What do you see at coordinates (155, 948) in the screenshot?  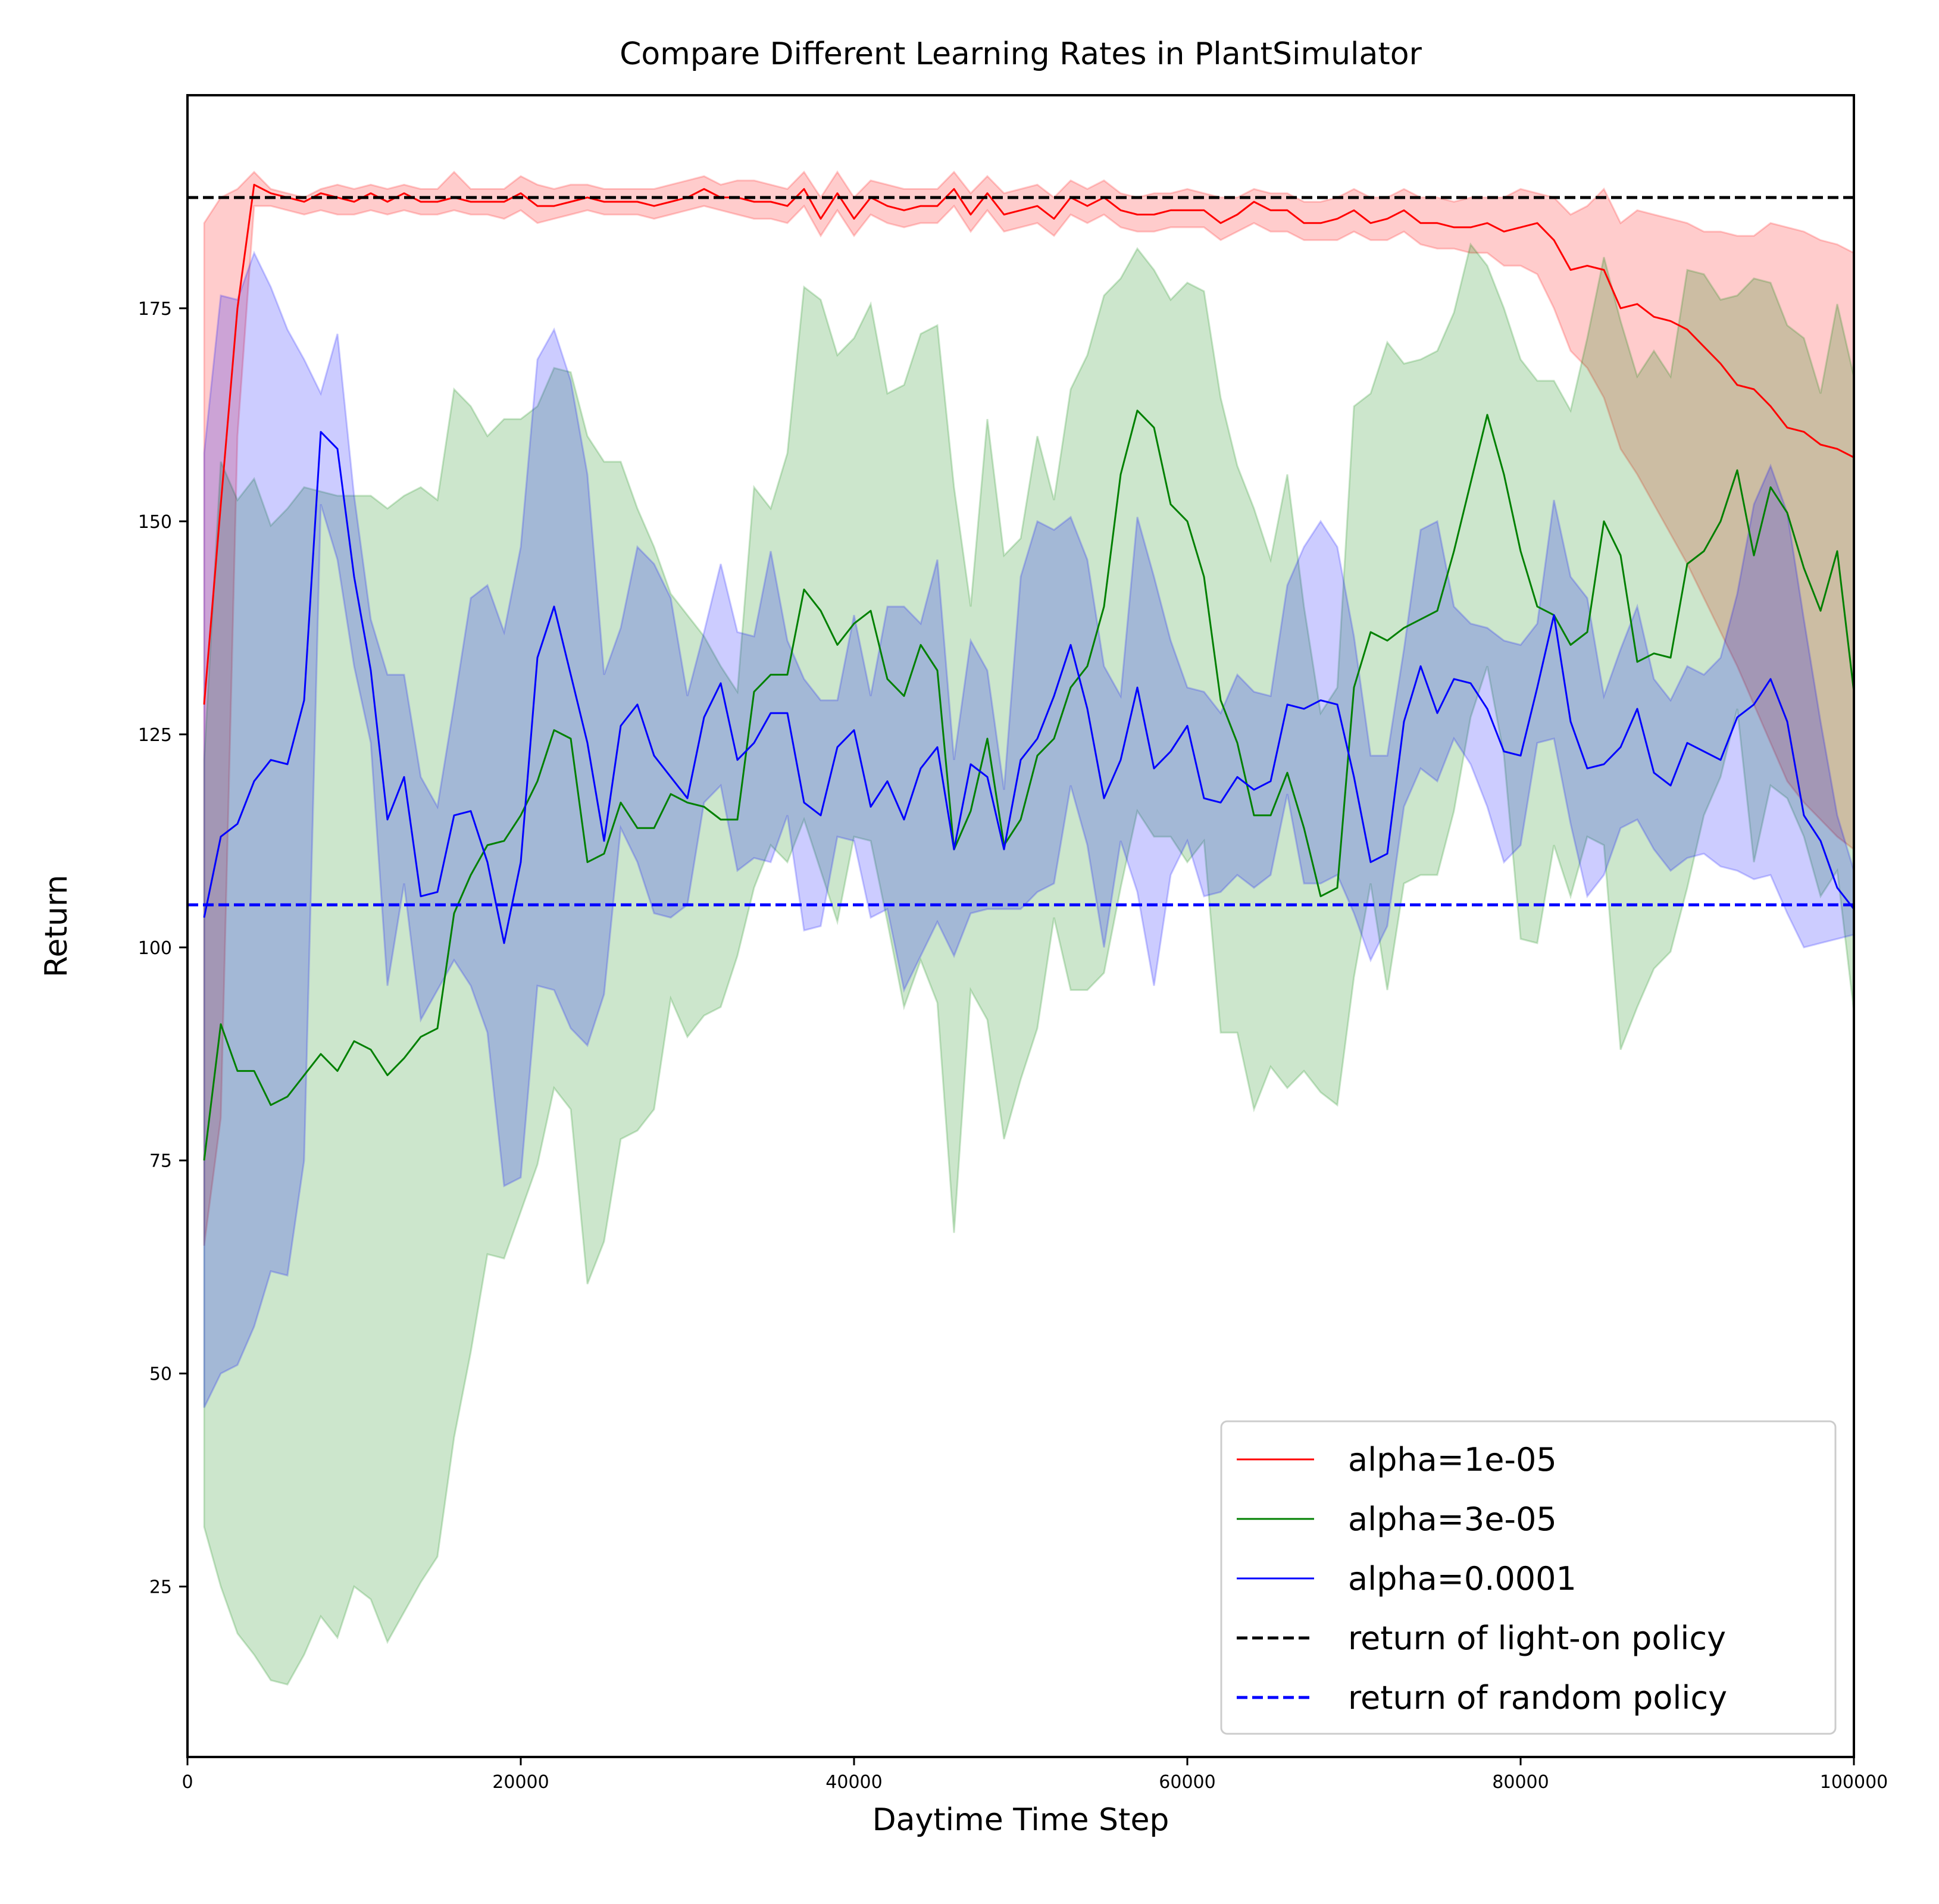 I see `y-tick-label: 100` at bounding box center [155, 948].